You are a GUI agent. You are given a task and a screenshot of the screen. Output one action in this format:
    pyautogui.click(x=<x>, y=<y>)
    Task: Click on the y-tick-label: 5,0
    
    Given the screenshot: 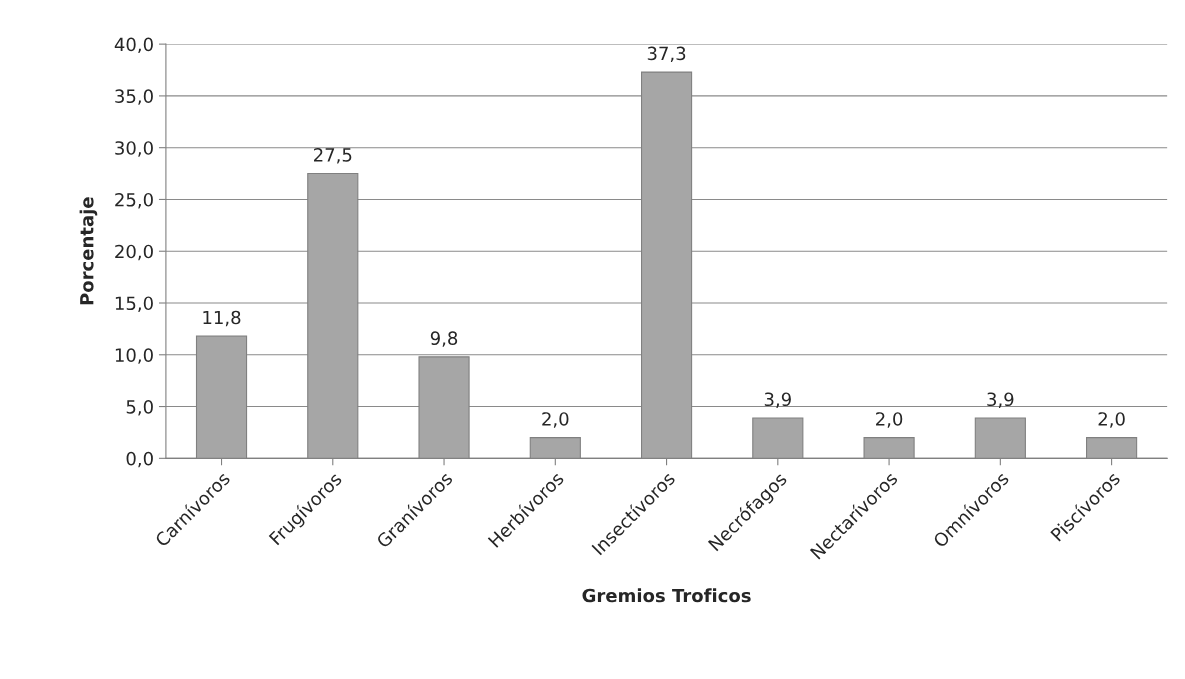 What is the action you would take?
    pyautogui.click(x=139, y=408)
    